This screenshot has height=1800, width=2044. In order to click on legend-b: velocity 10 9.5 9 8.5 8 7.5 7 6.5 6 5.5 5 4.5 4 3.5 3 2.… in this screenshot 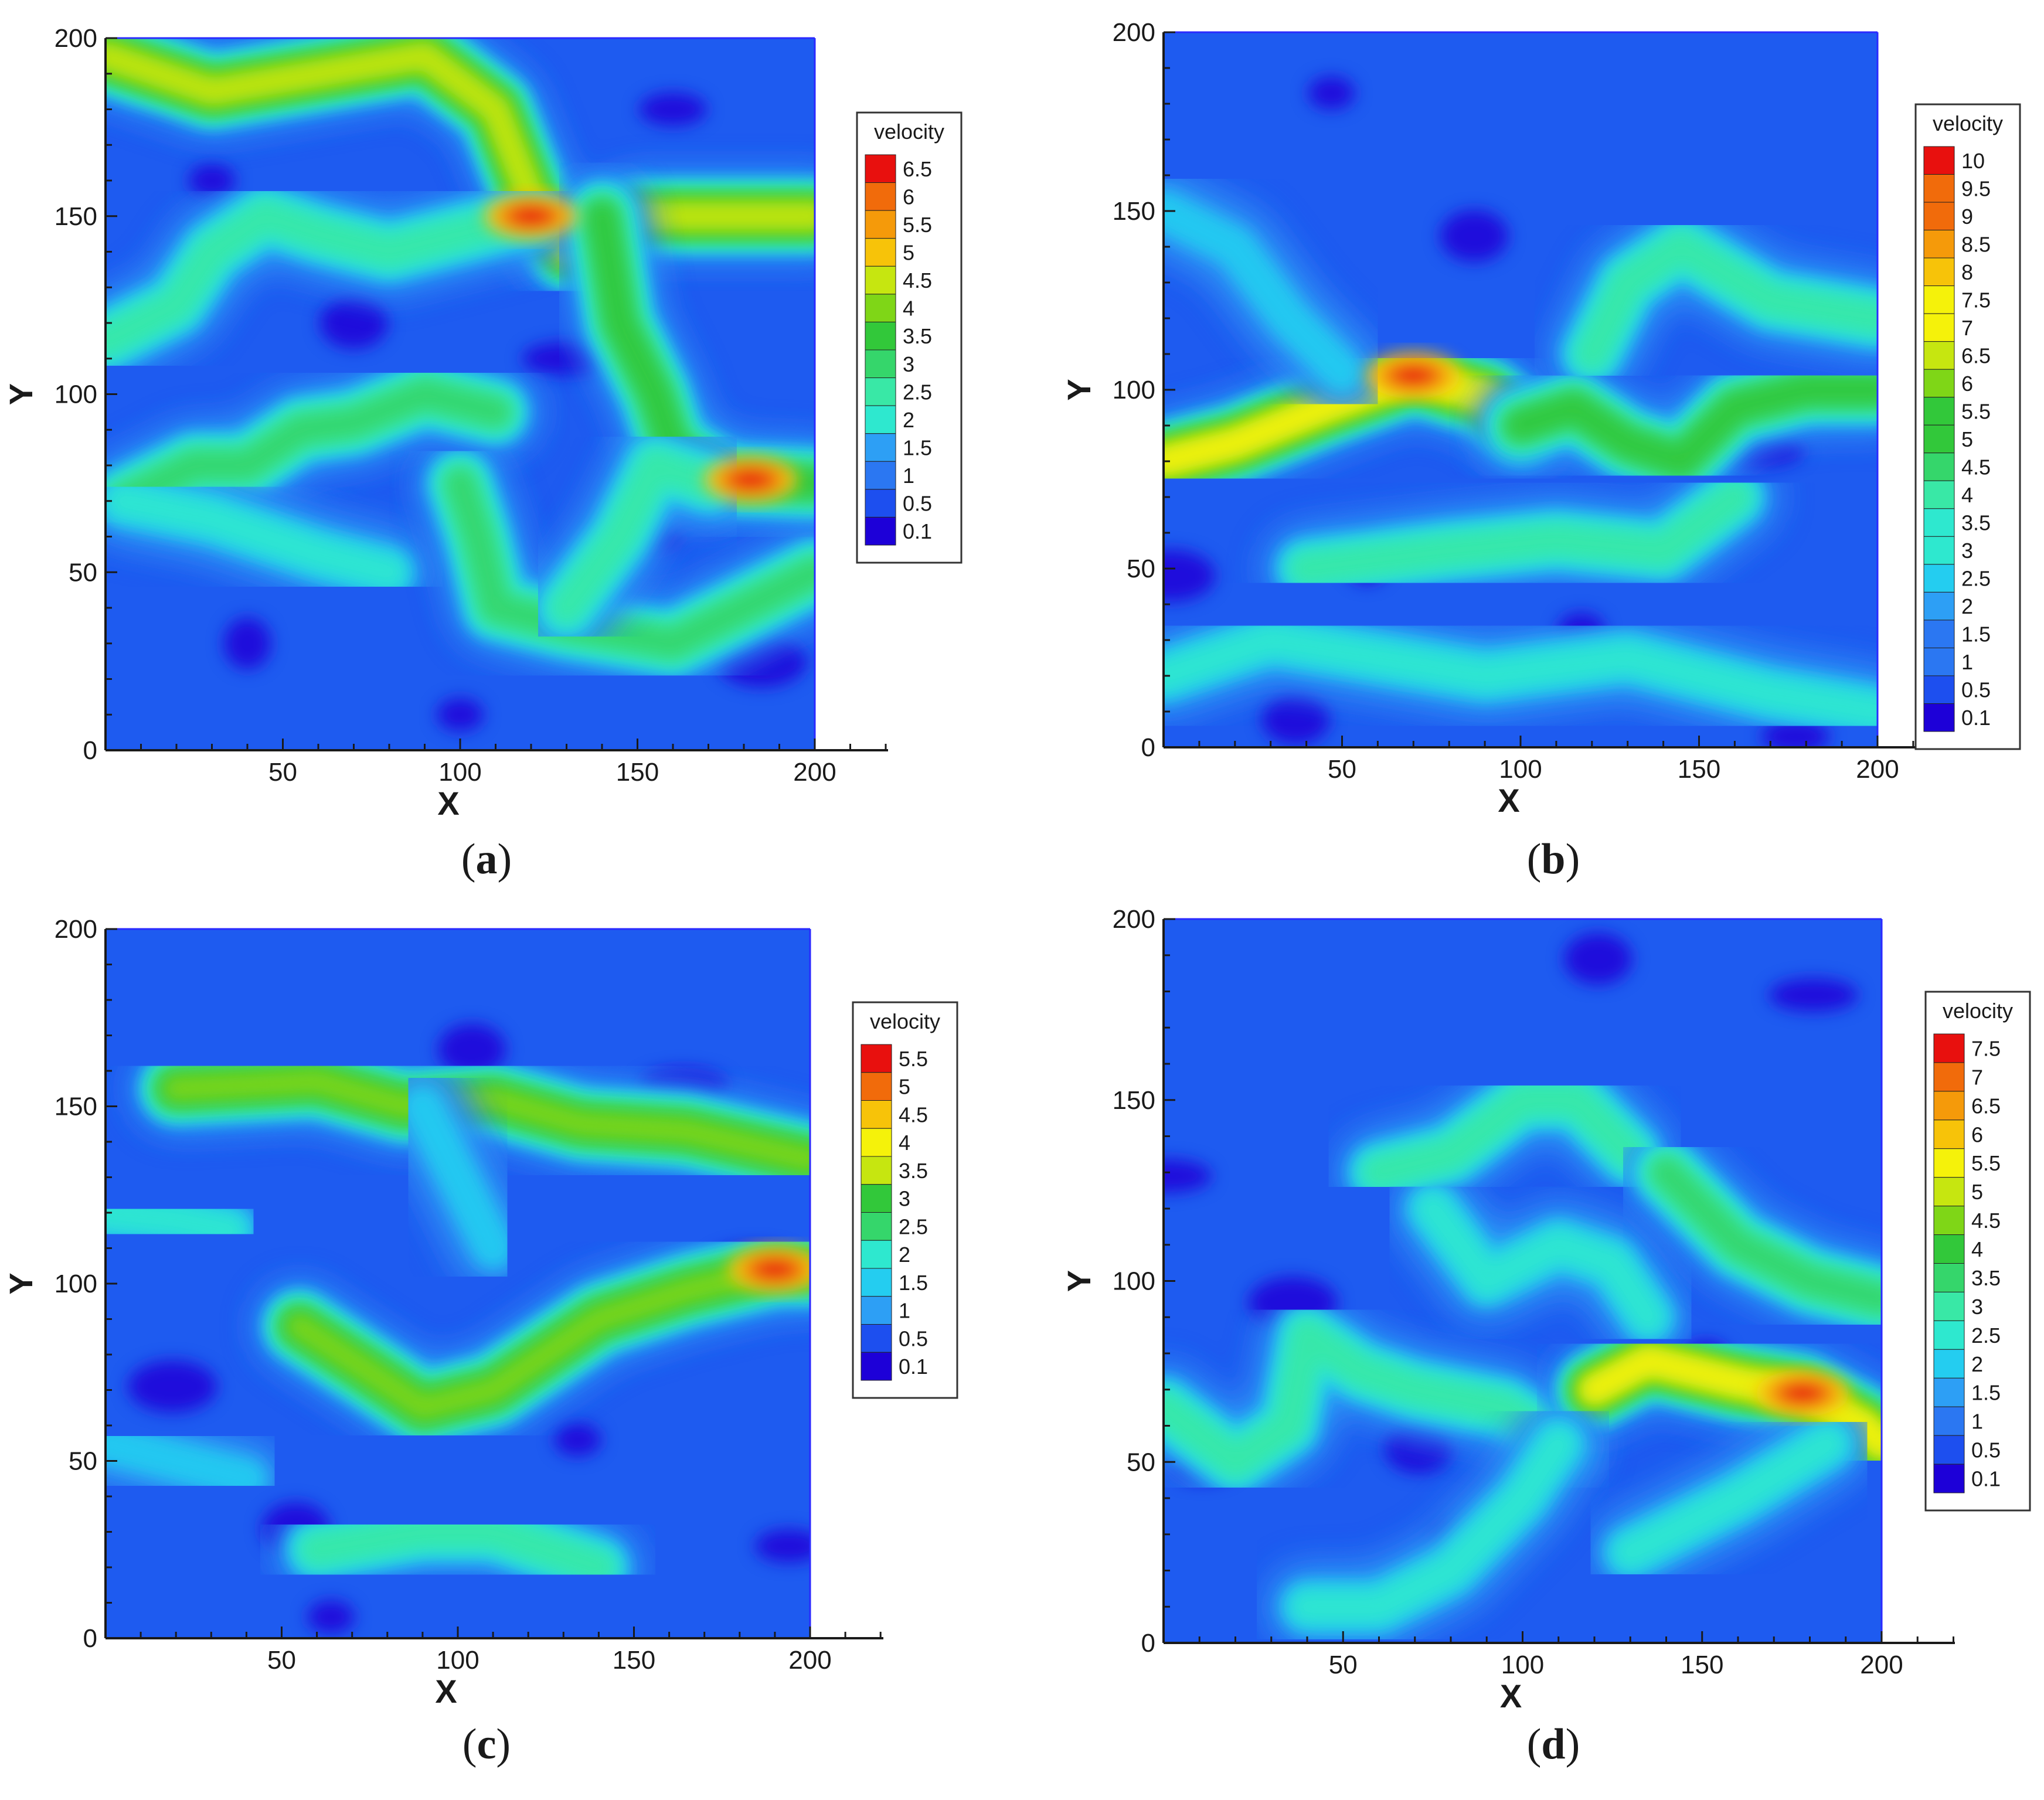, I will do `click(1967, 427)`.